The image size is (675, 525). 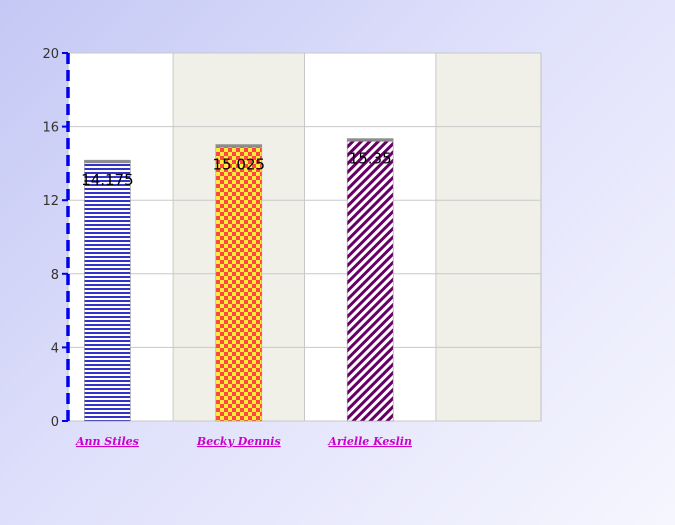 I want to click on plot-band, so click(x=488, y=237).